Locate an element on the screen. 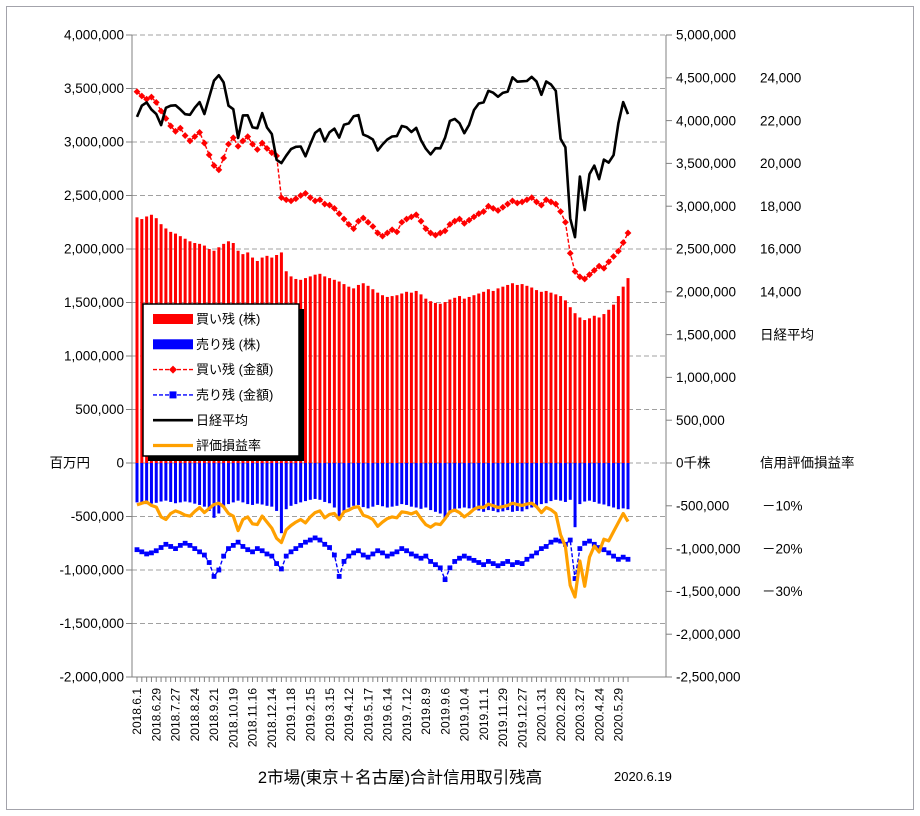  svg-text: 18,000 is located at coordinates (780, 206).